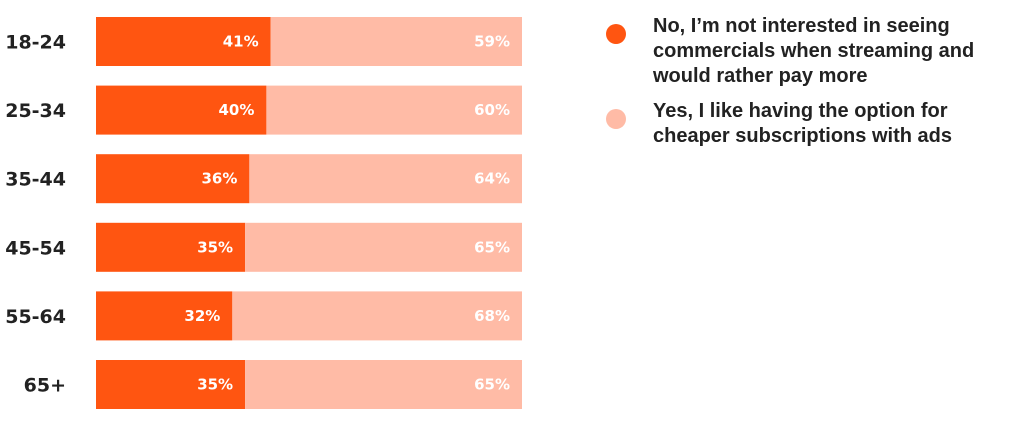 This screenshot has height=426, width=1010. What do you see at coordinates (616, 119) in the screenshot?
I see `legend-swatch-yes` at bounding box center [616, 119].